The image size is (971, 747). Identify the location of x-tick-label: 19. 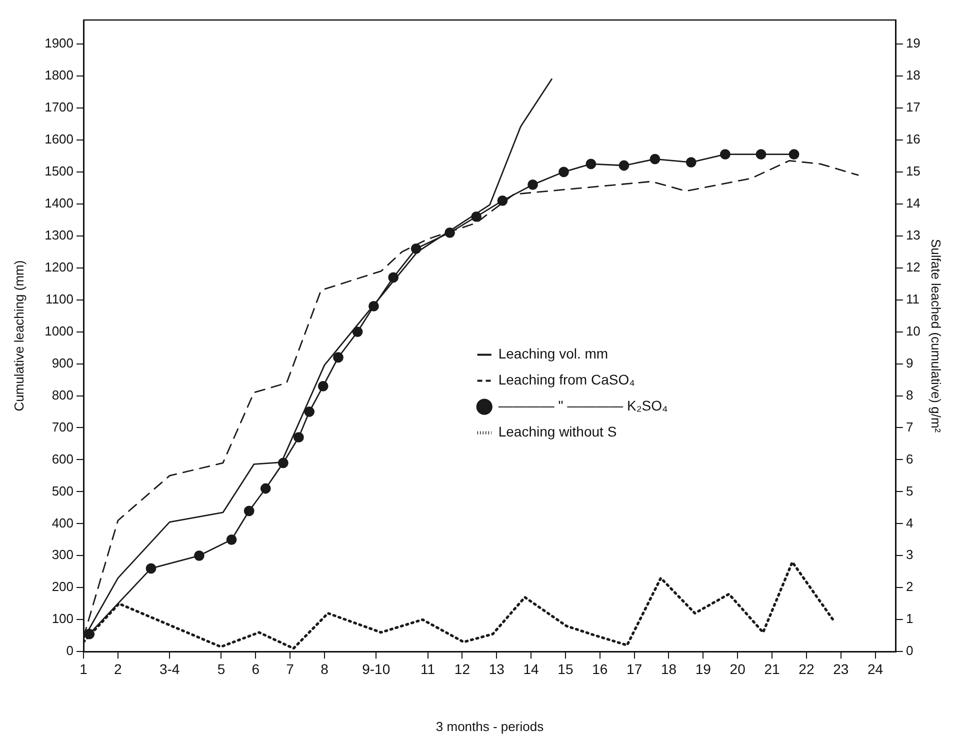
(703, 668).